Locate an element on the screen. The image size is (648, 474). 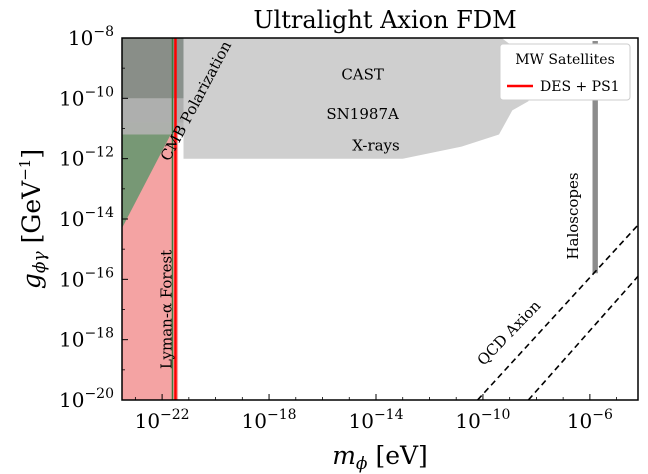
y-tick-label: 10−20 is located at coordinates (86, 399).